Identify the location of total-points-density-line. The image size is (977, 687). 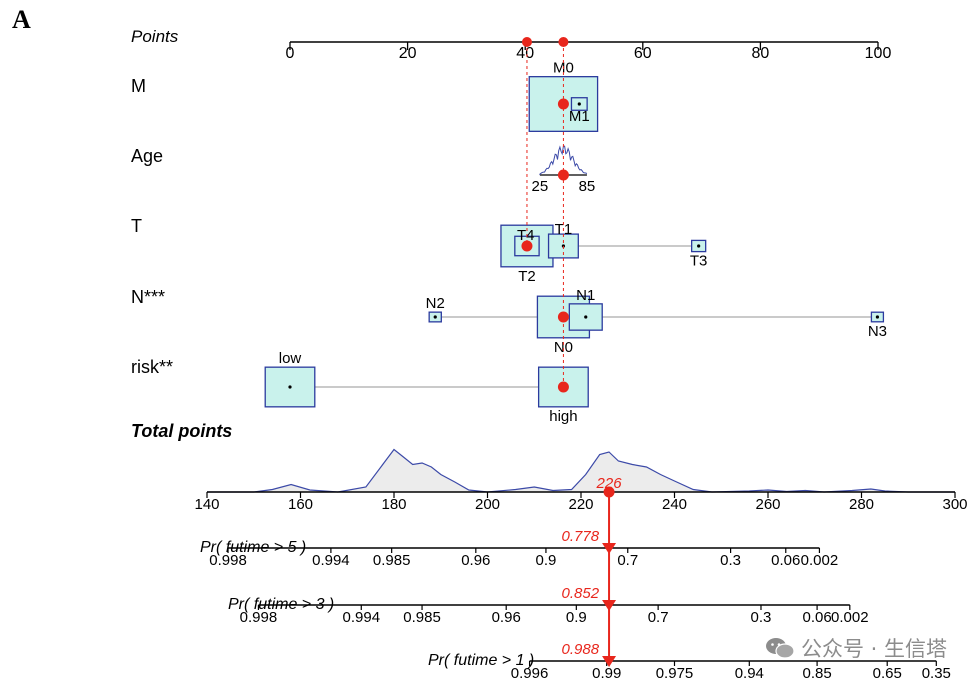
(581, 470).